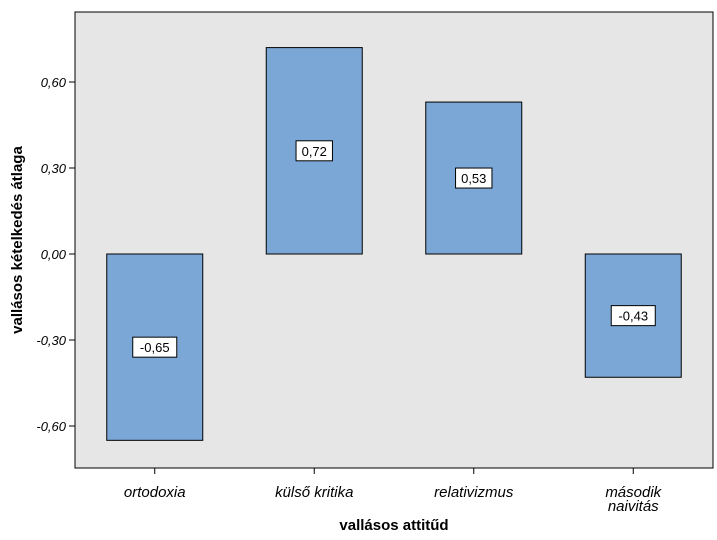  Describe the element at coordinates (633, 499) in the screenshot. I see `x-category-label: második naivitás` at that location.